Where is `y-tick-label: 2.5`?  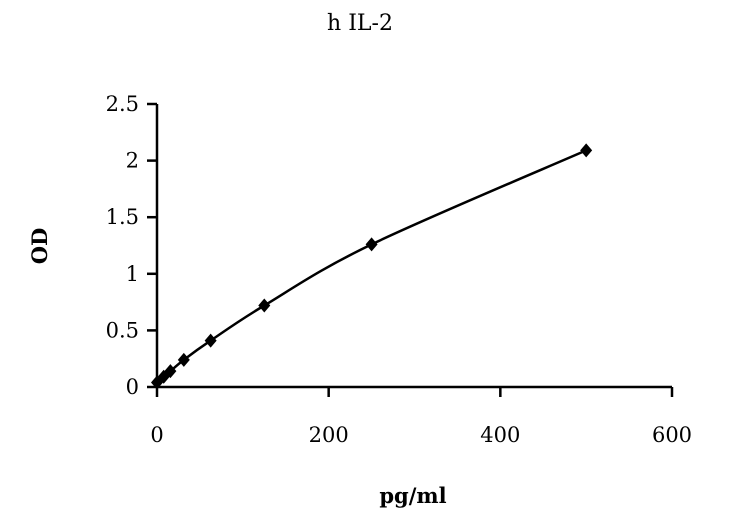 y-tick-label: 2.5 is located at coordinates (122, 104).